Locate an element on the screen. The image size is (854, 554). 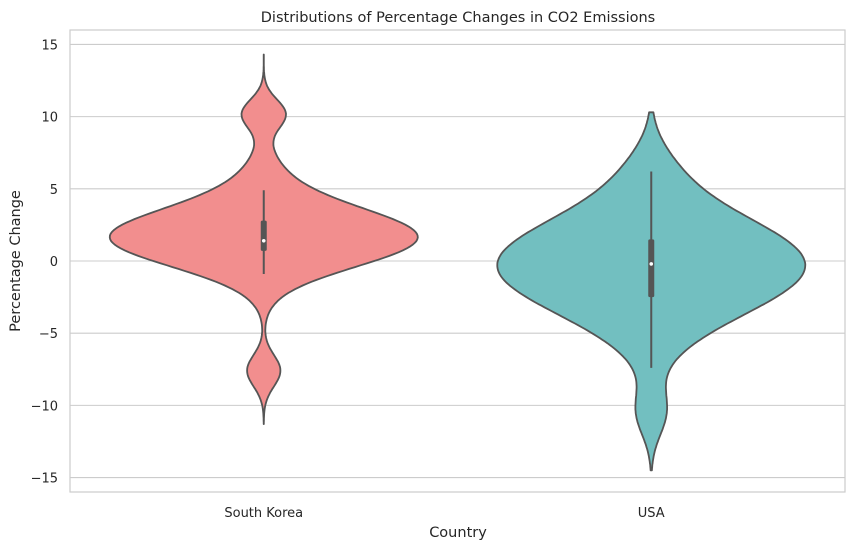
x-tick-label: South Korea is located at coordinates (263, 513).